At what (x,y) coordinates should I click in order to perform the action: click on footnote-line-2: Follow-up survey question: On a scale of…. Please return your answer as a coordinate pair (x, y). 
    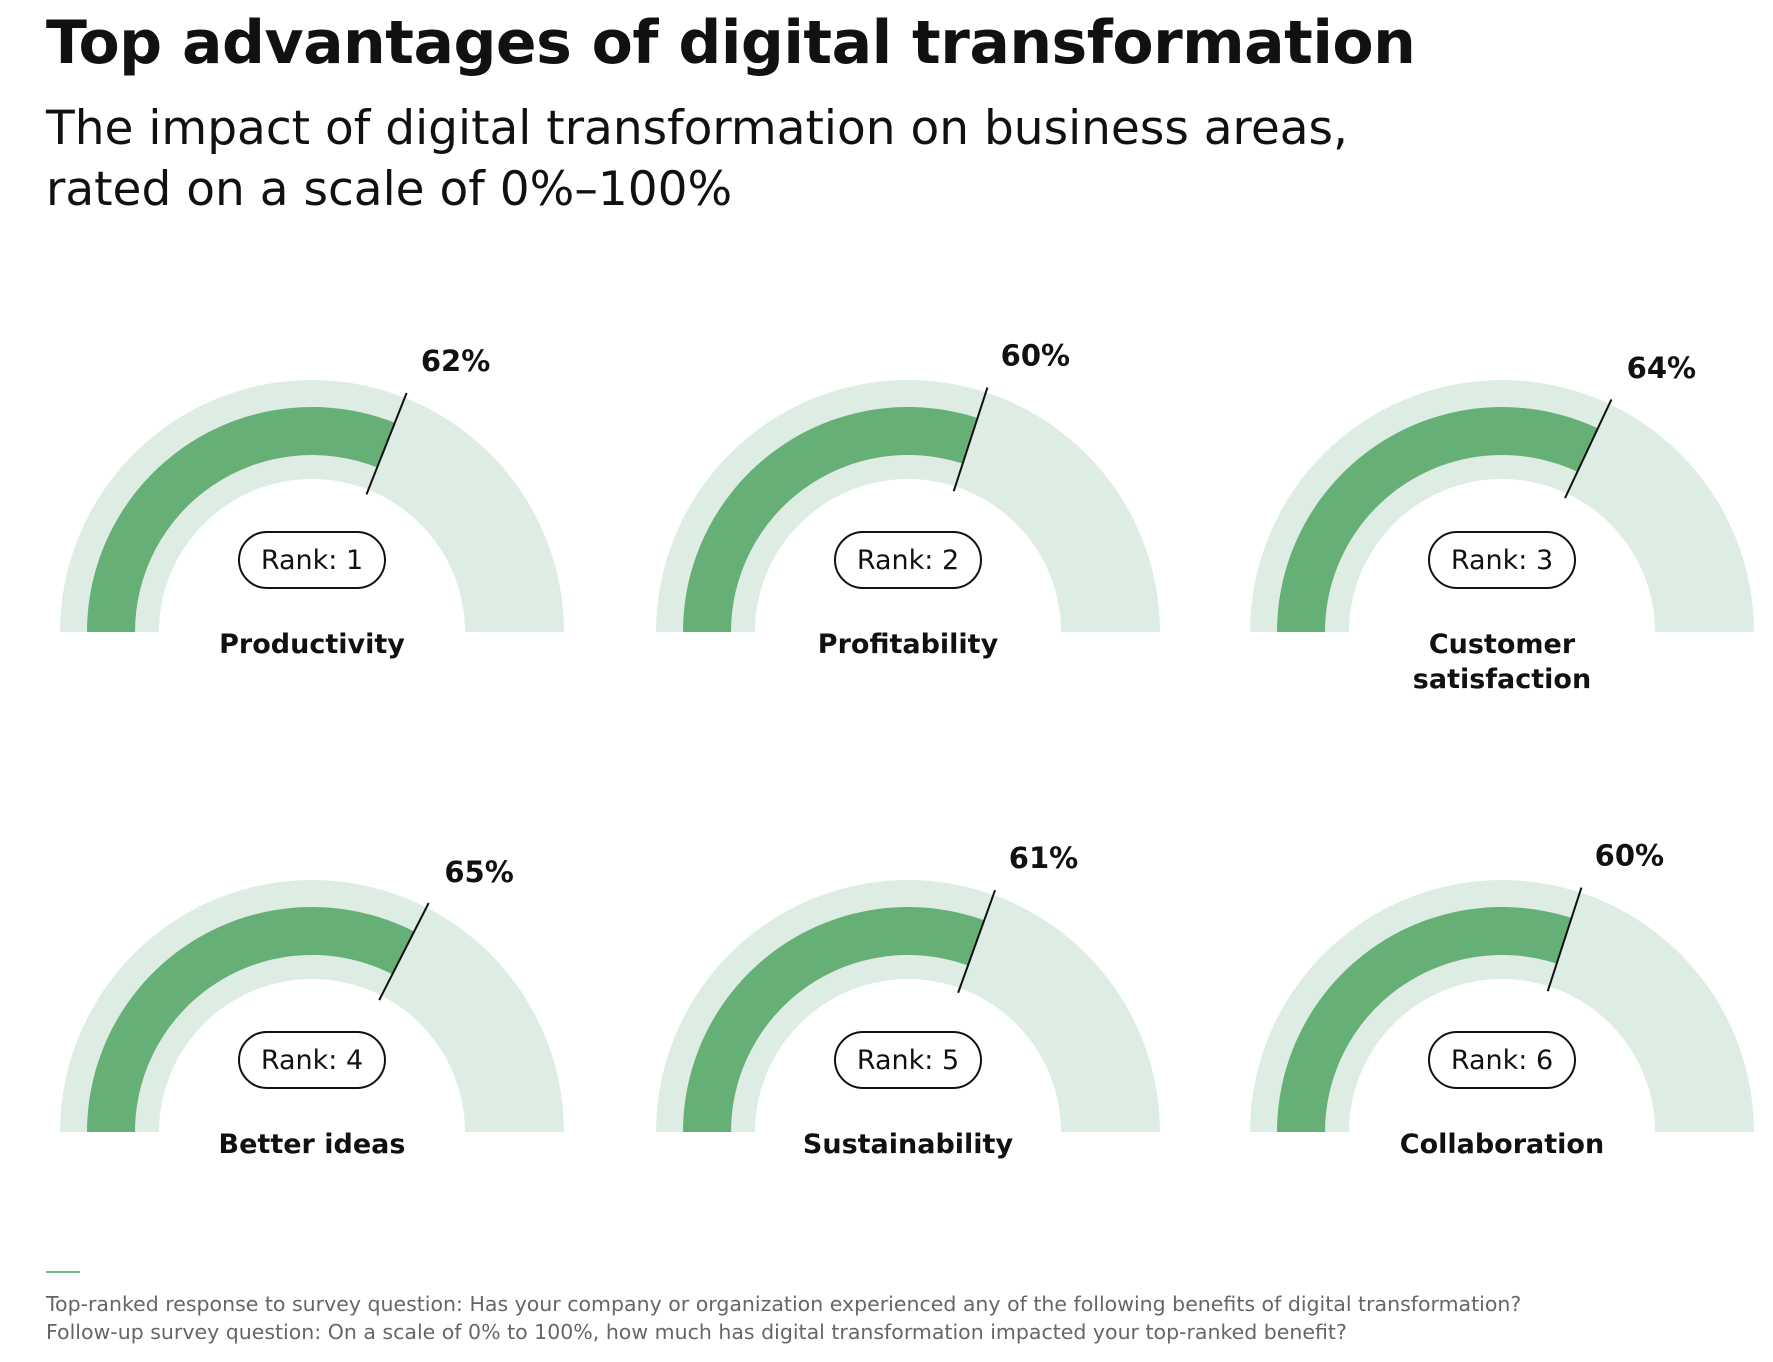
    Looking at the image, I should click on (696, 1332).